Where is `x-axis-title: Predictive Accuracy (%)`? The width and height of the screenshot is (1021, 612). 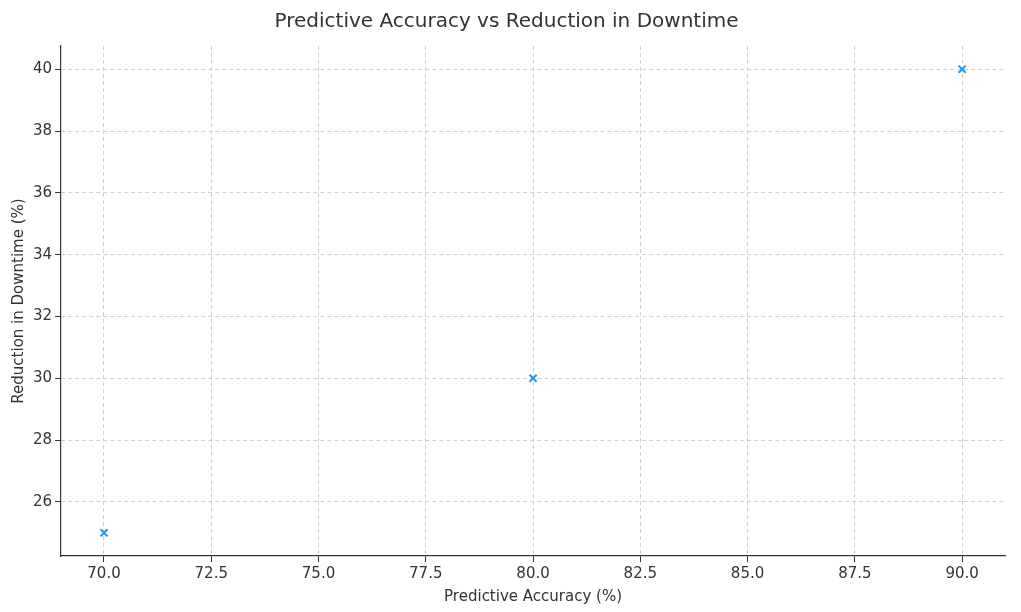 x-axis-title: Predictive Accuracy (%) is located at coordinates (533, 595).